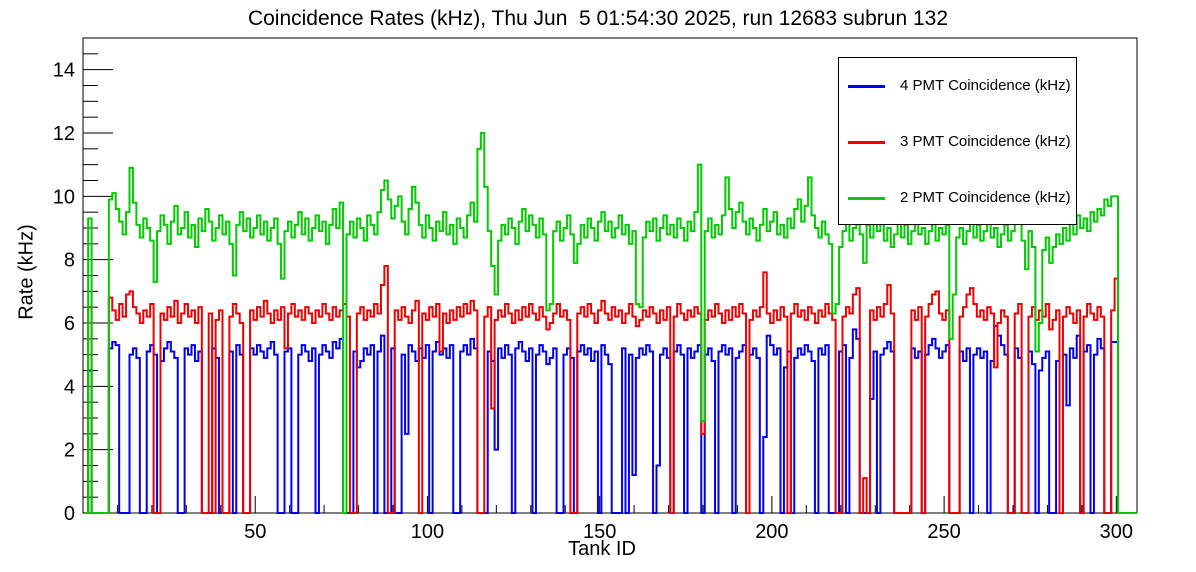  I want to click on y-tick-label: 14, so click(64, 71).